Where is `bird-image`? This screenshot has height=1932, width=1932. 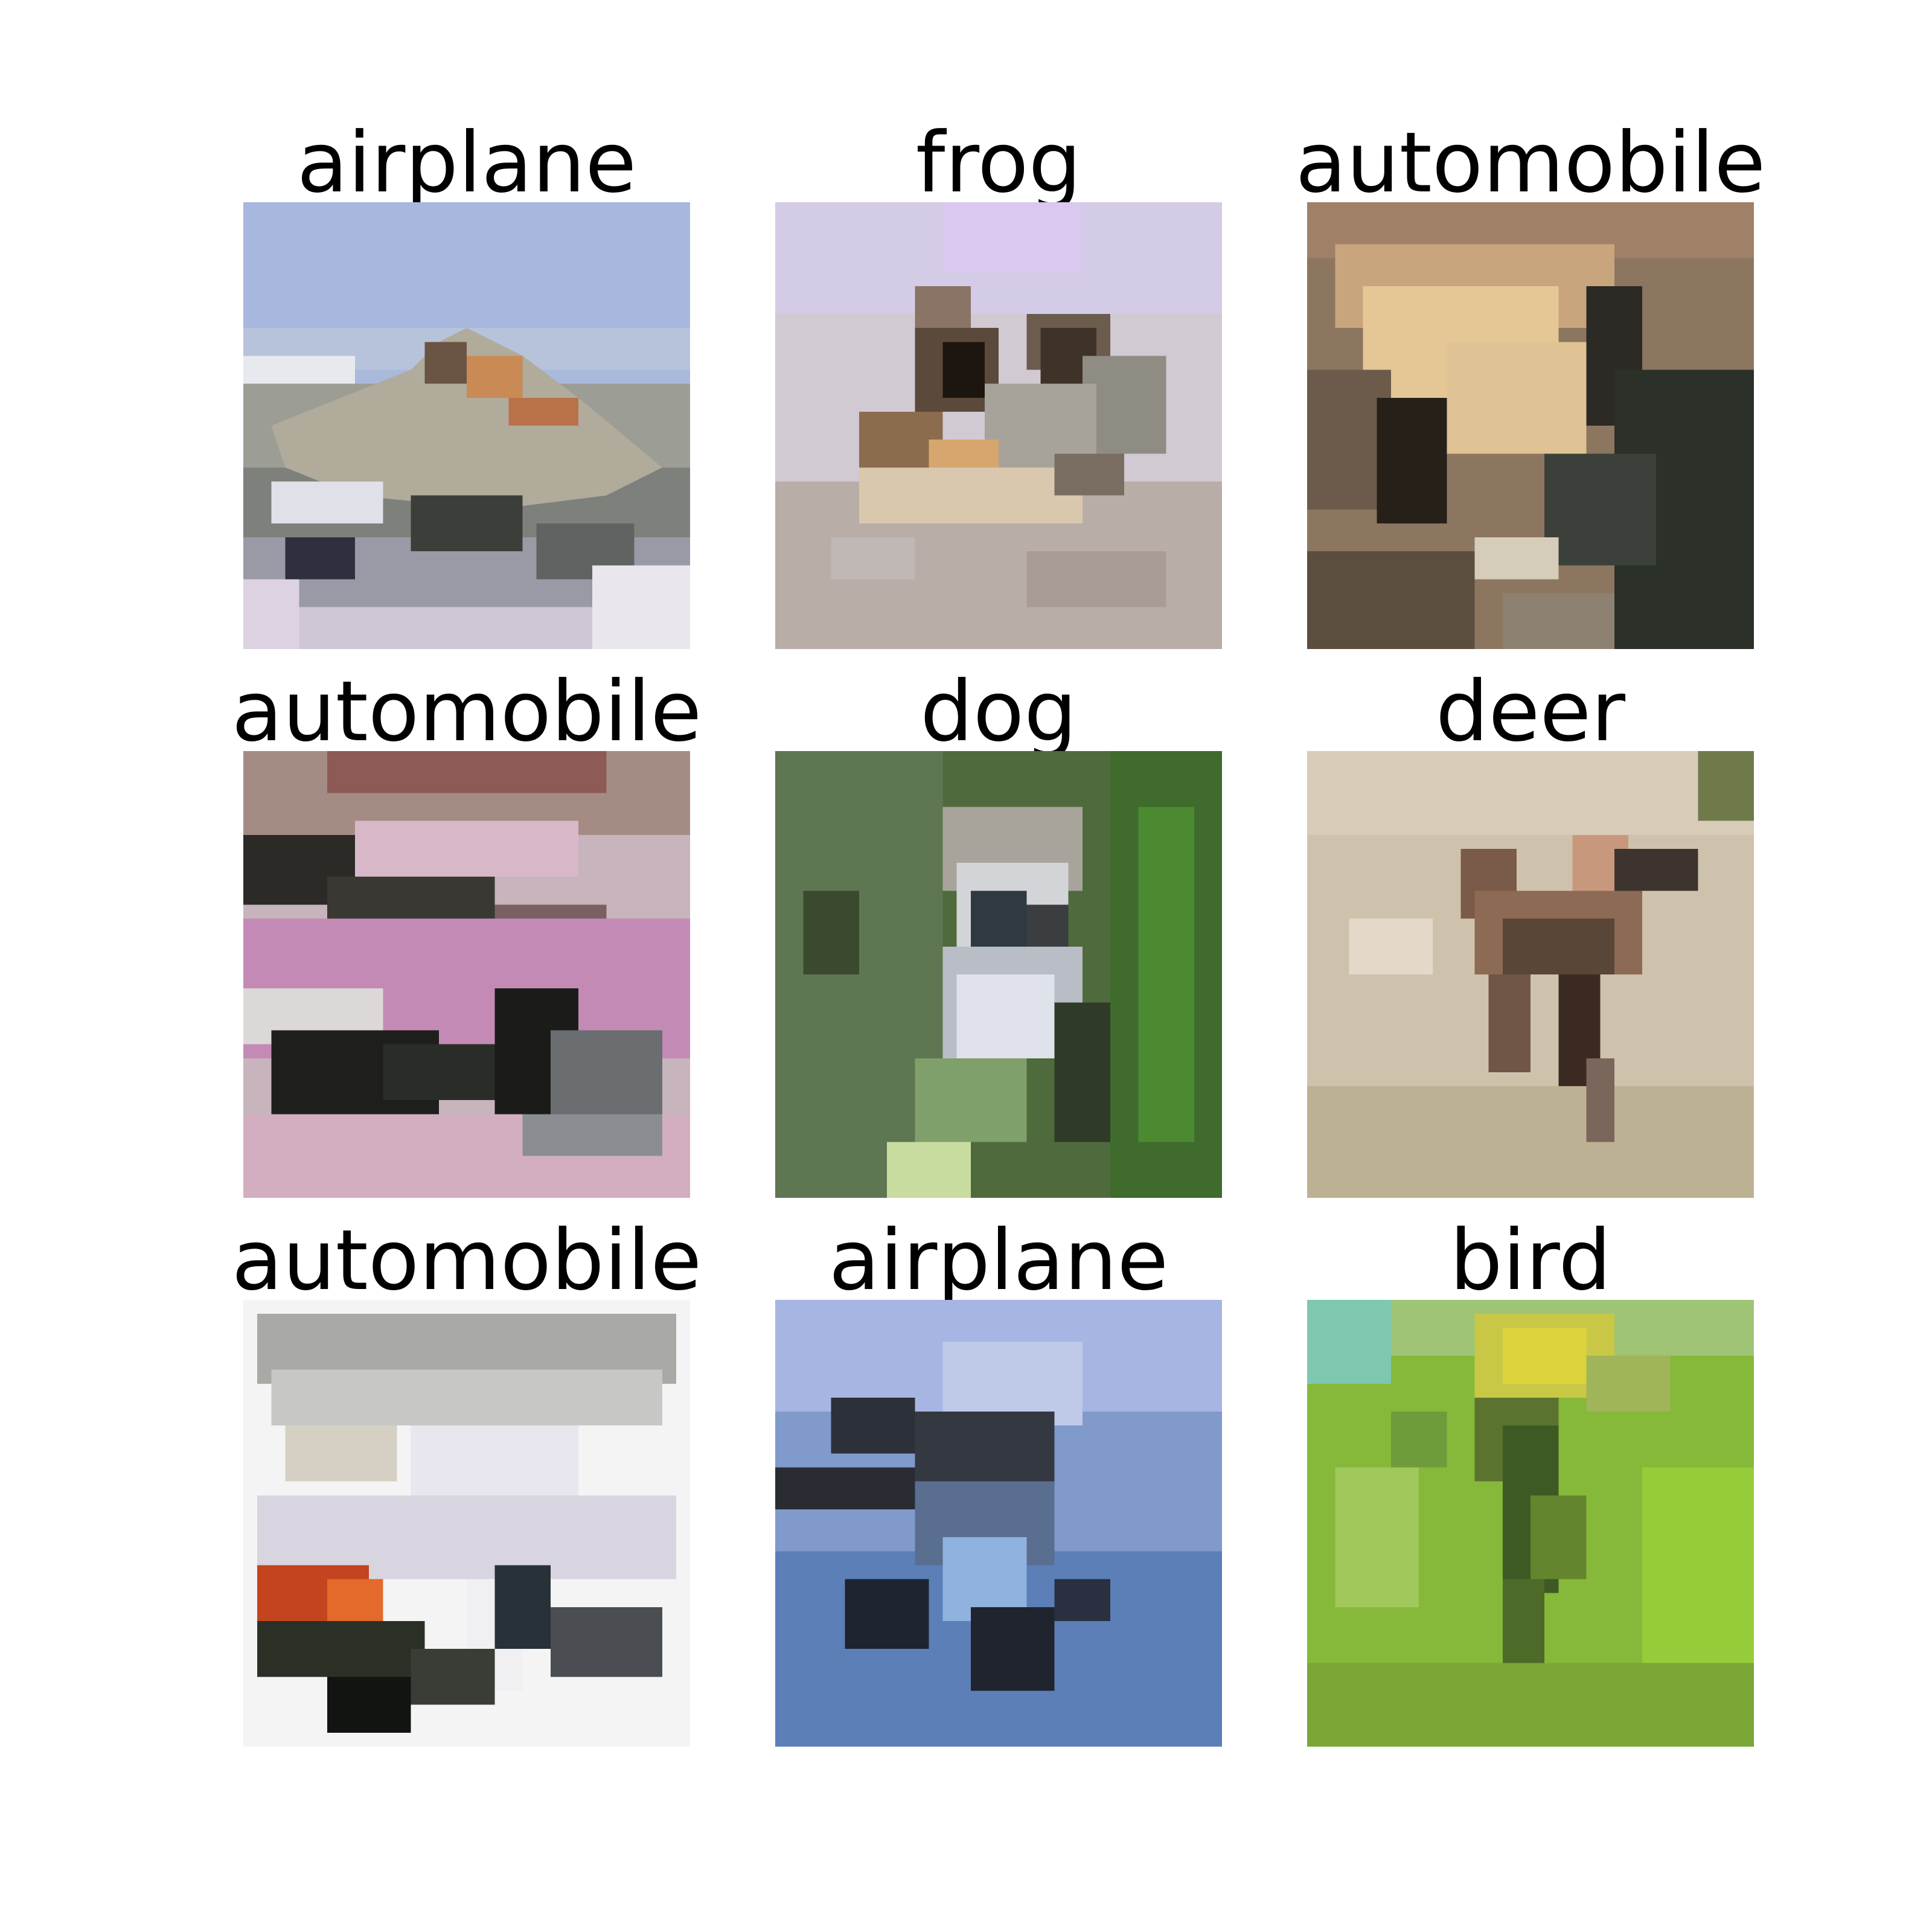
bird-image is located at coordinates (1530, 1524).